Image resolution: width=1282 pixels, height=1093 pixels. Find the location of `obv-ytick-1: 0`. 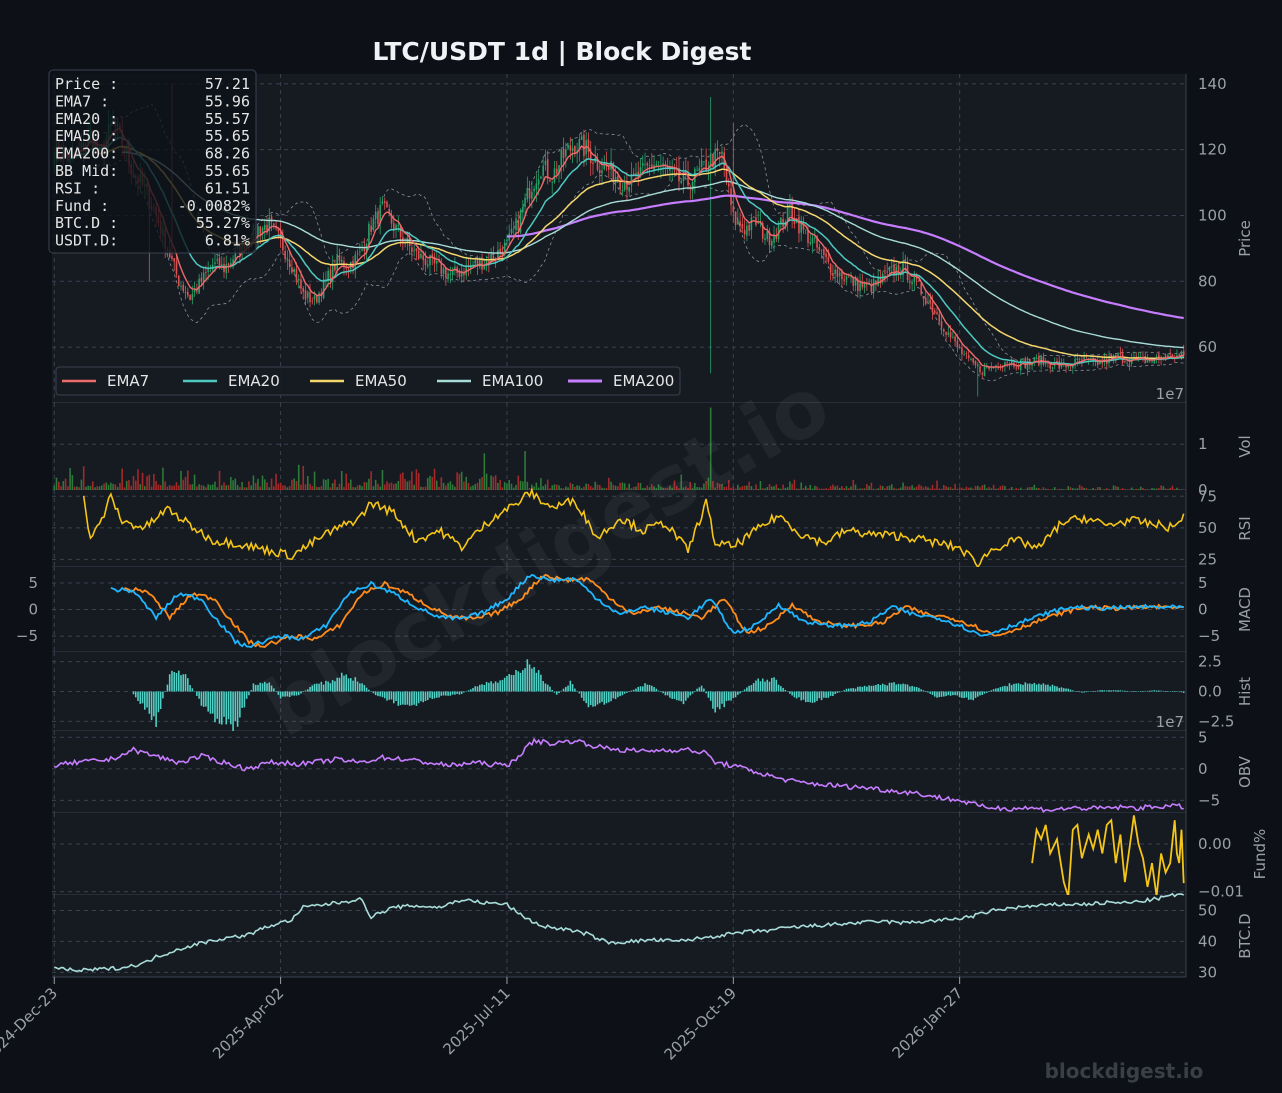

obv-ytick-1: 0 is located at coordinates (1203, 769).